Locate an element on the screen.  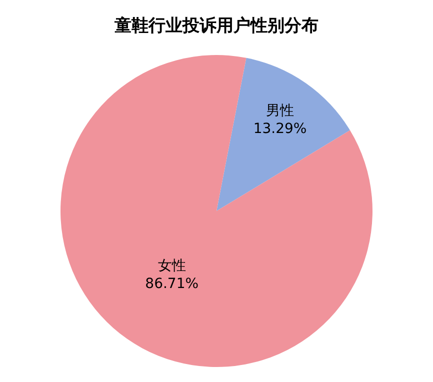
chart-title: 童鞋行业投诉用户性别分布 is located at coordinates (216, 26).